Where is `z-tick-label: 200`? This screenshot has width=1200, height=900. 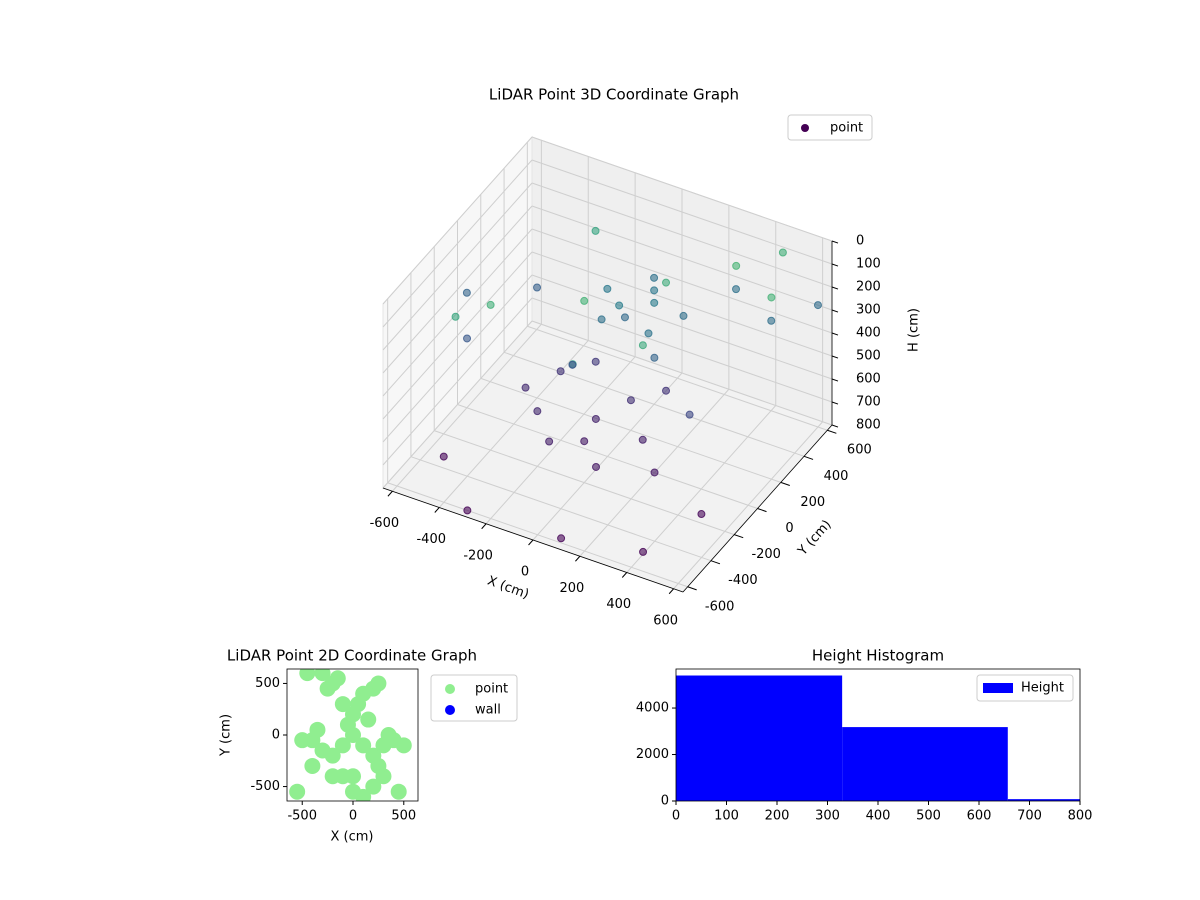 z-tick-label: 200 is located at coordinates (868, 287).